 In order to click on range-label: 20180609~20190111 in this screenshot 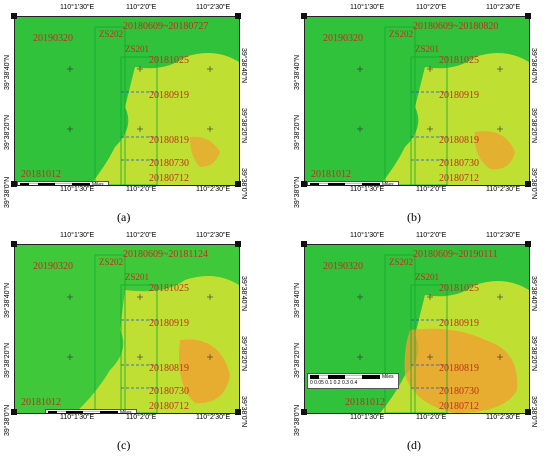, I will do `click(455, 254)`.